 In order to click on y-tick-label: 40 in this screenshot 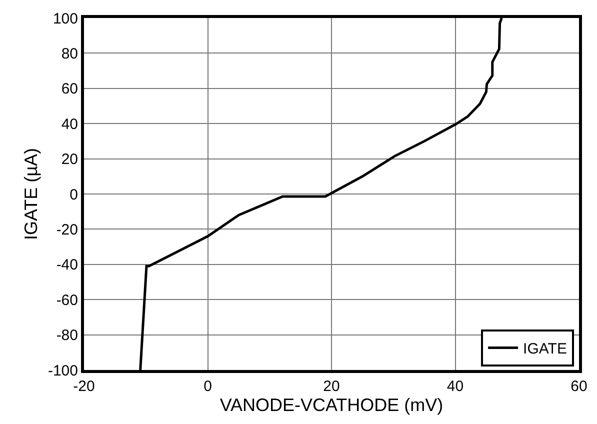, I will do `click(69, 124)`.